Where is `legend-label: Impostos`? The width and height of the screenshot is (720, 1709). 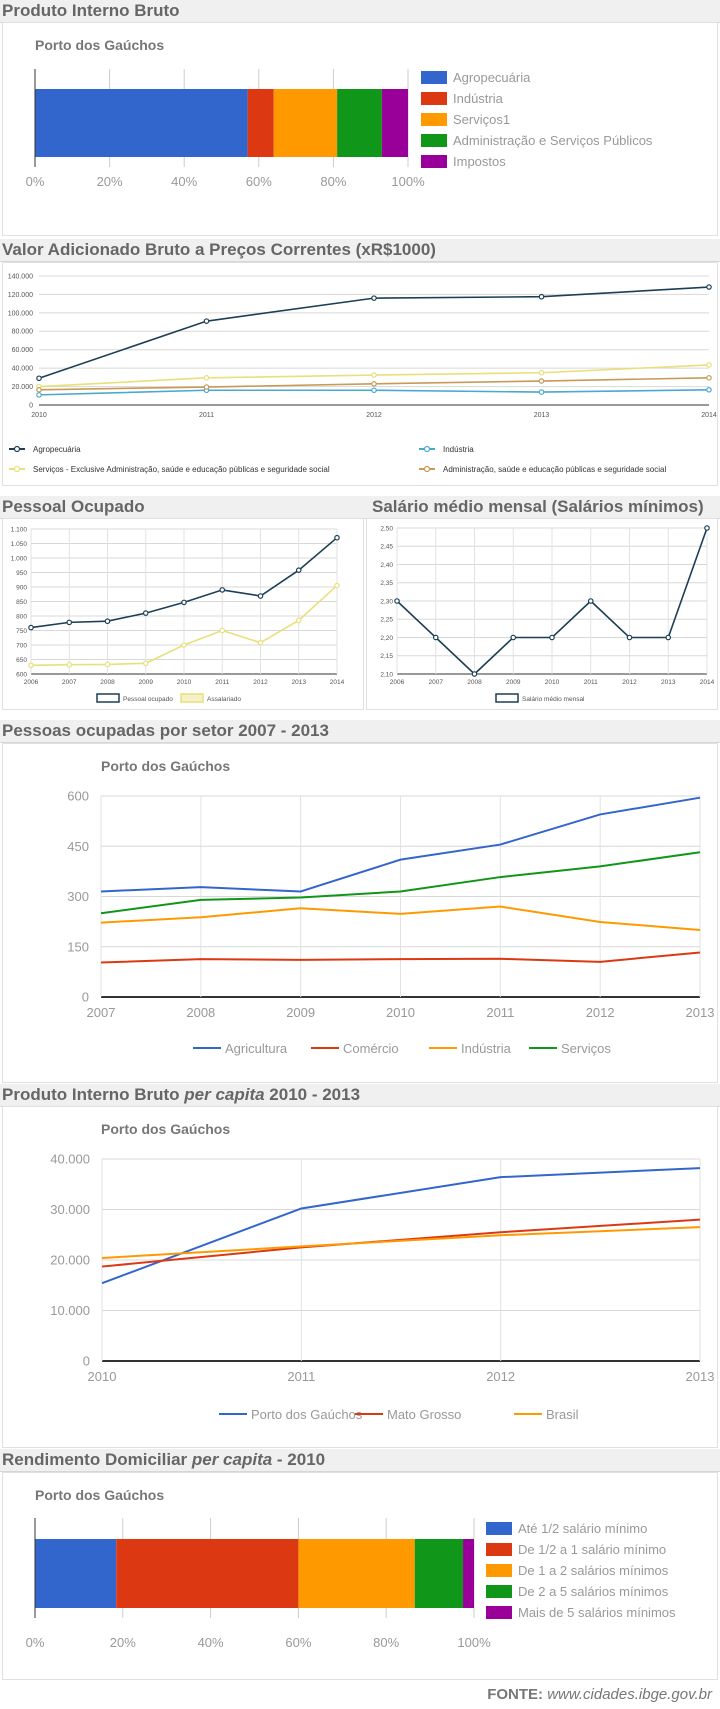
legend-label: Impostos is located at coordinates (479, 161).